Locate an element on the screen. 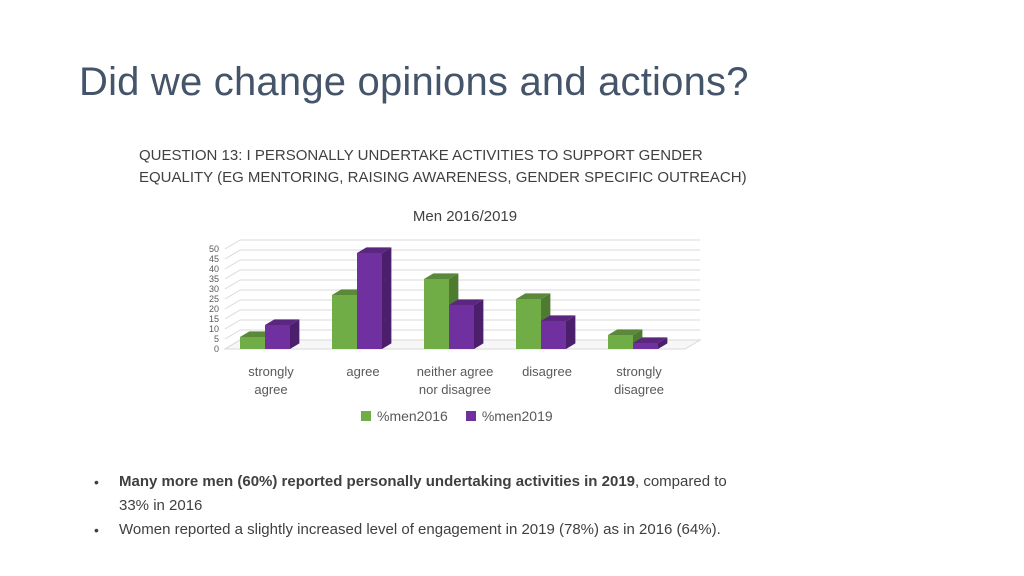  bullet-1-text: , compared to is located at coordinates (681, 481).